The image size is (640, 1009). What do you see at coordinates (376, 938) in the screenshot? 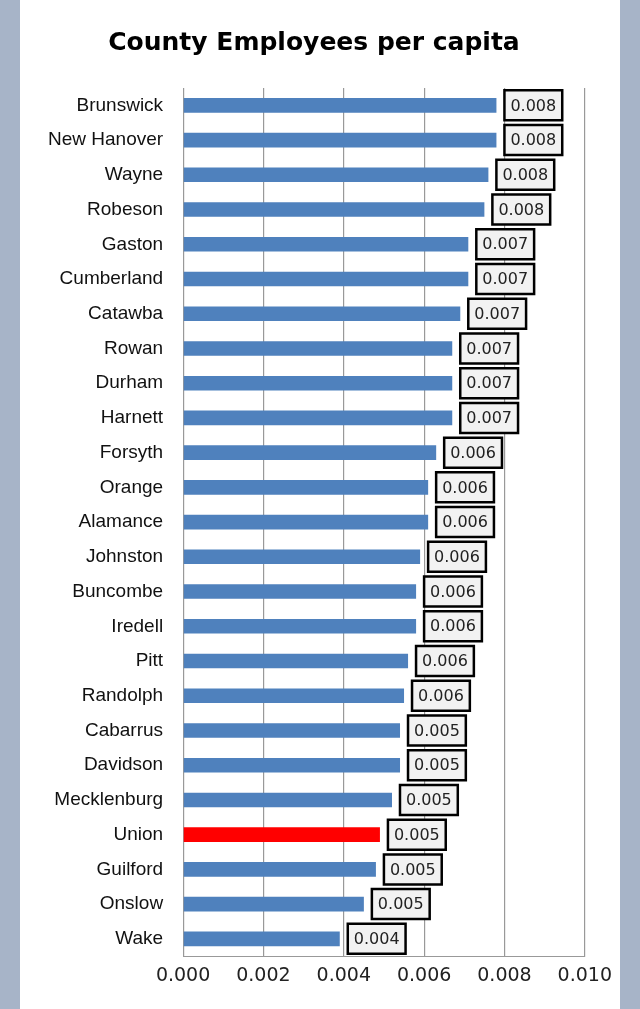
I see `data-label: 0.004` at bounding box center [376, 938].